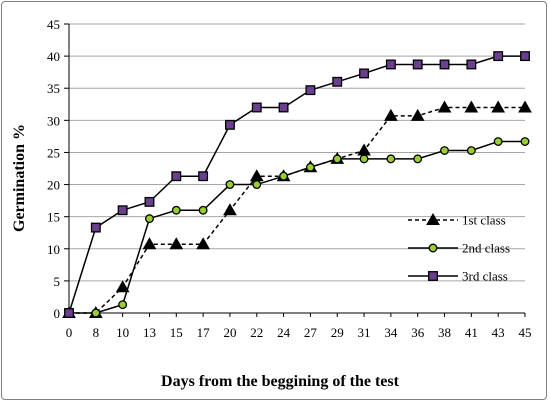  I want to click on y-axis-title: Germination %, so click(19, 178).